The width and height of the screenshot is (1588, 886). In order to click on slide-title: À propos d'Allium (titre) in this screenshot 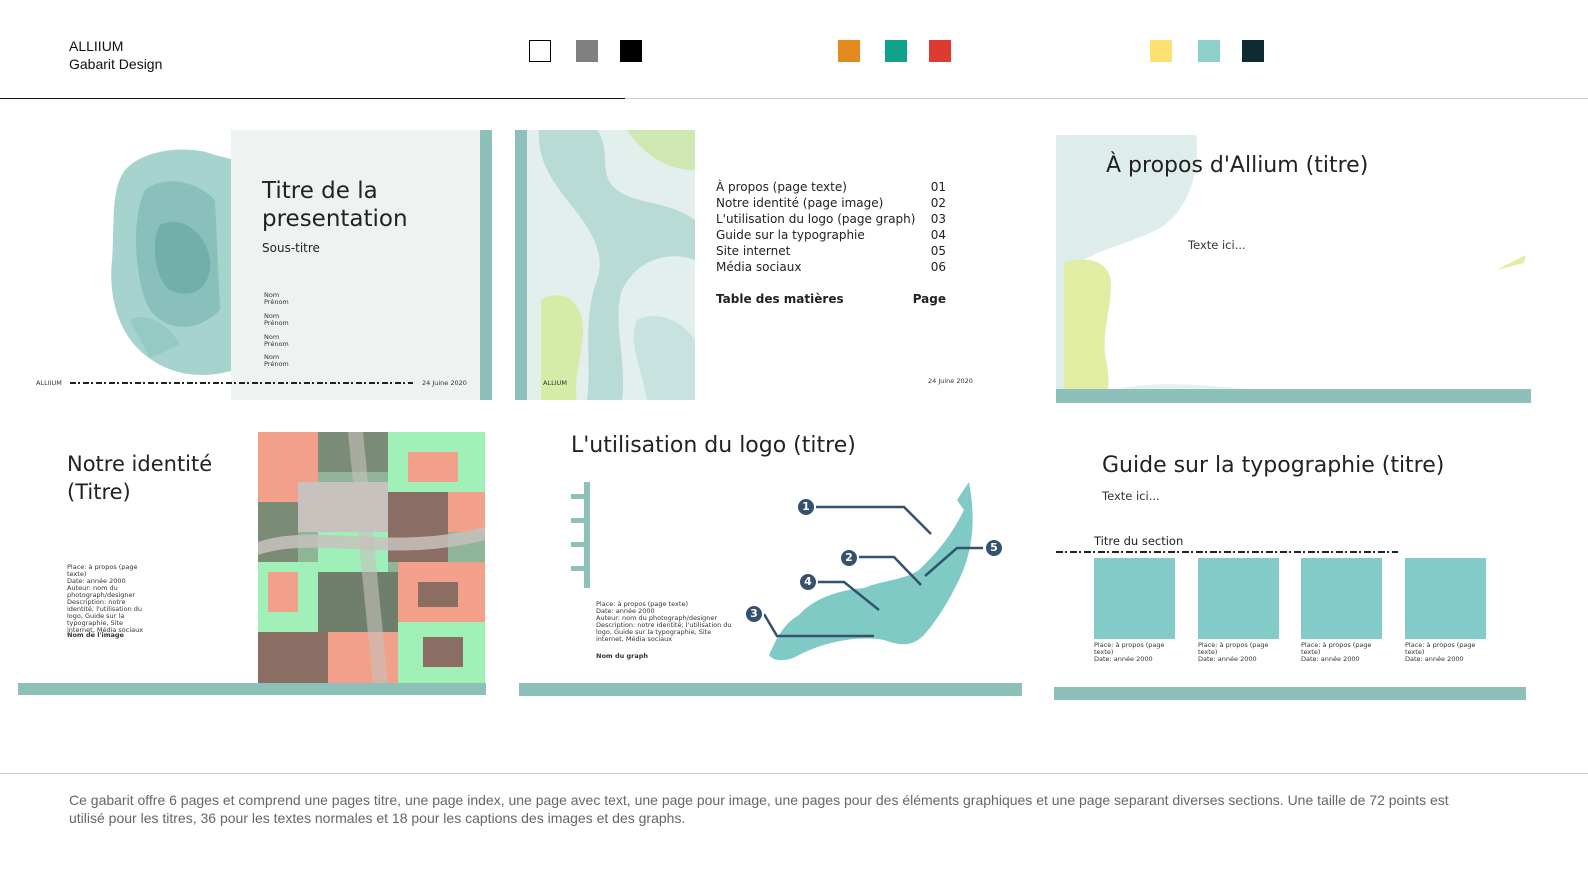, I will do `click(1237, 165)`.